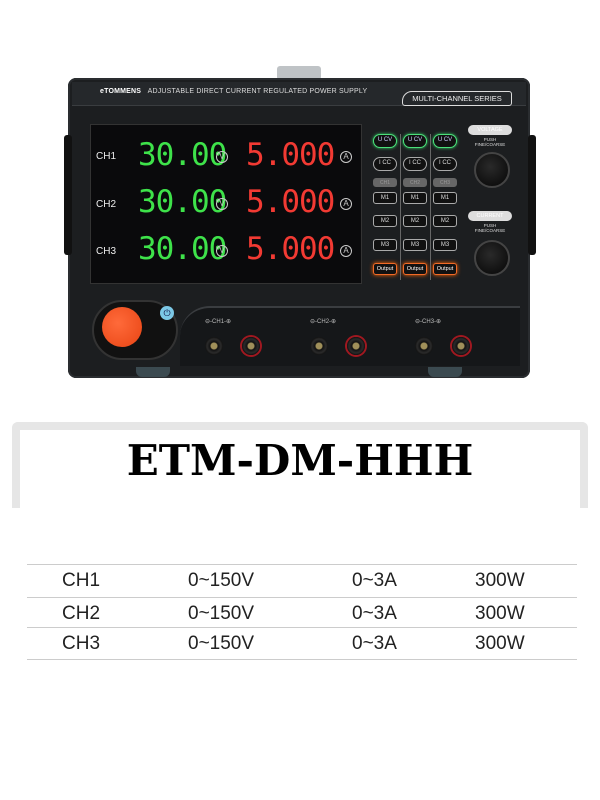 The image size is (600, 800). What do you see at coordinates (492, 258) in the screenshot?
I see `current-knob` at bounding box center [492, 258].